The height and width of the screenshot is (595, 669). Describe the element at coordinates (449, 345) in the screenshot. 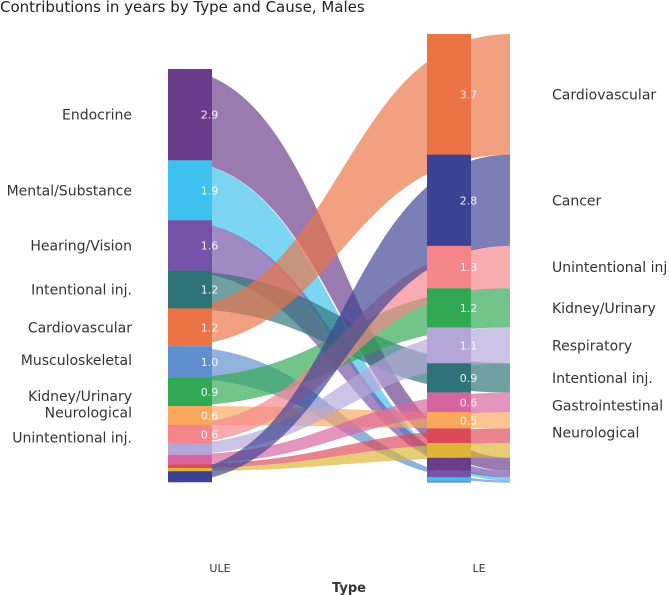

I see `le-segment-respiratory` at that location.